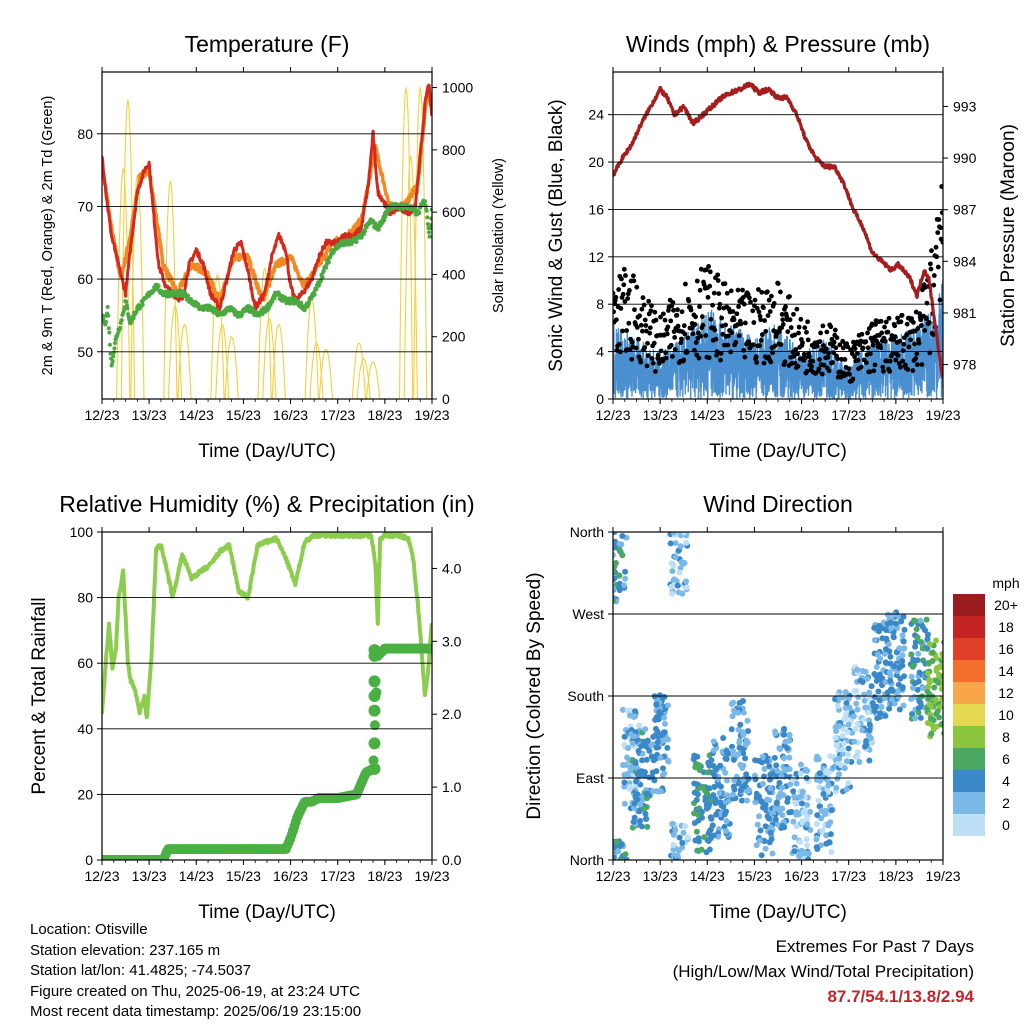  What do you see at coordinates (374, 743) in the screenshot?
I see `precip-point` at bounding box center [374, 743].